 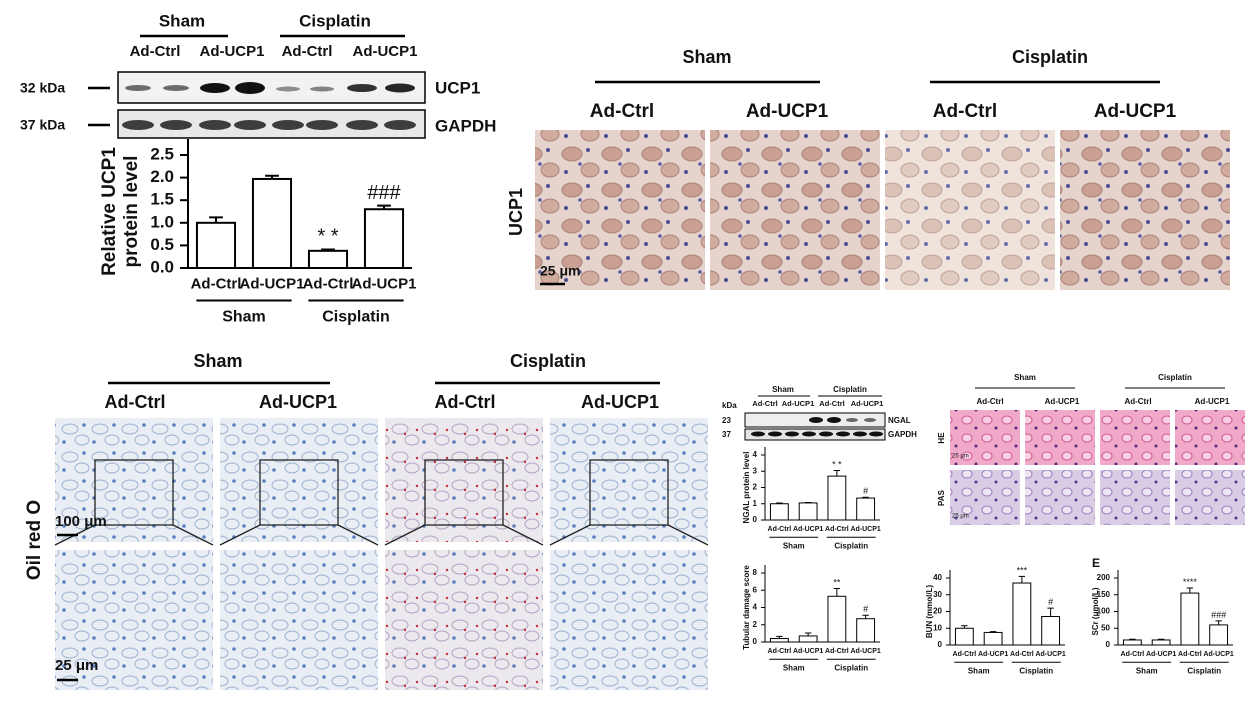 I want to click on protein-label: UCP1, so click(x=457, y=87).